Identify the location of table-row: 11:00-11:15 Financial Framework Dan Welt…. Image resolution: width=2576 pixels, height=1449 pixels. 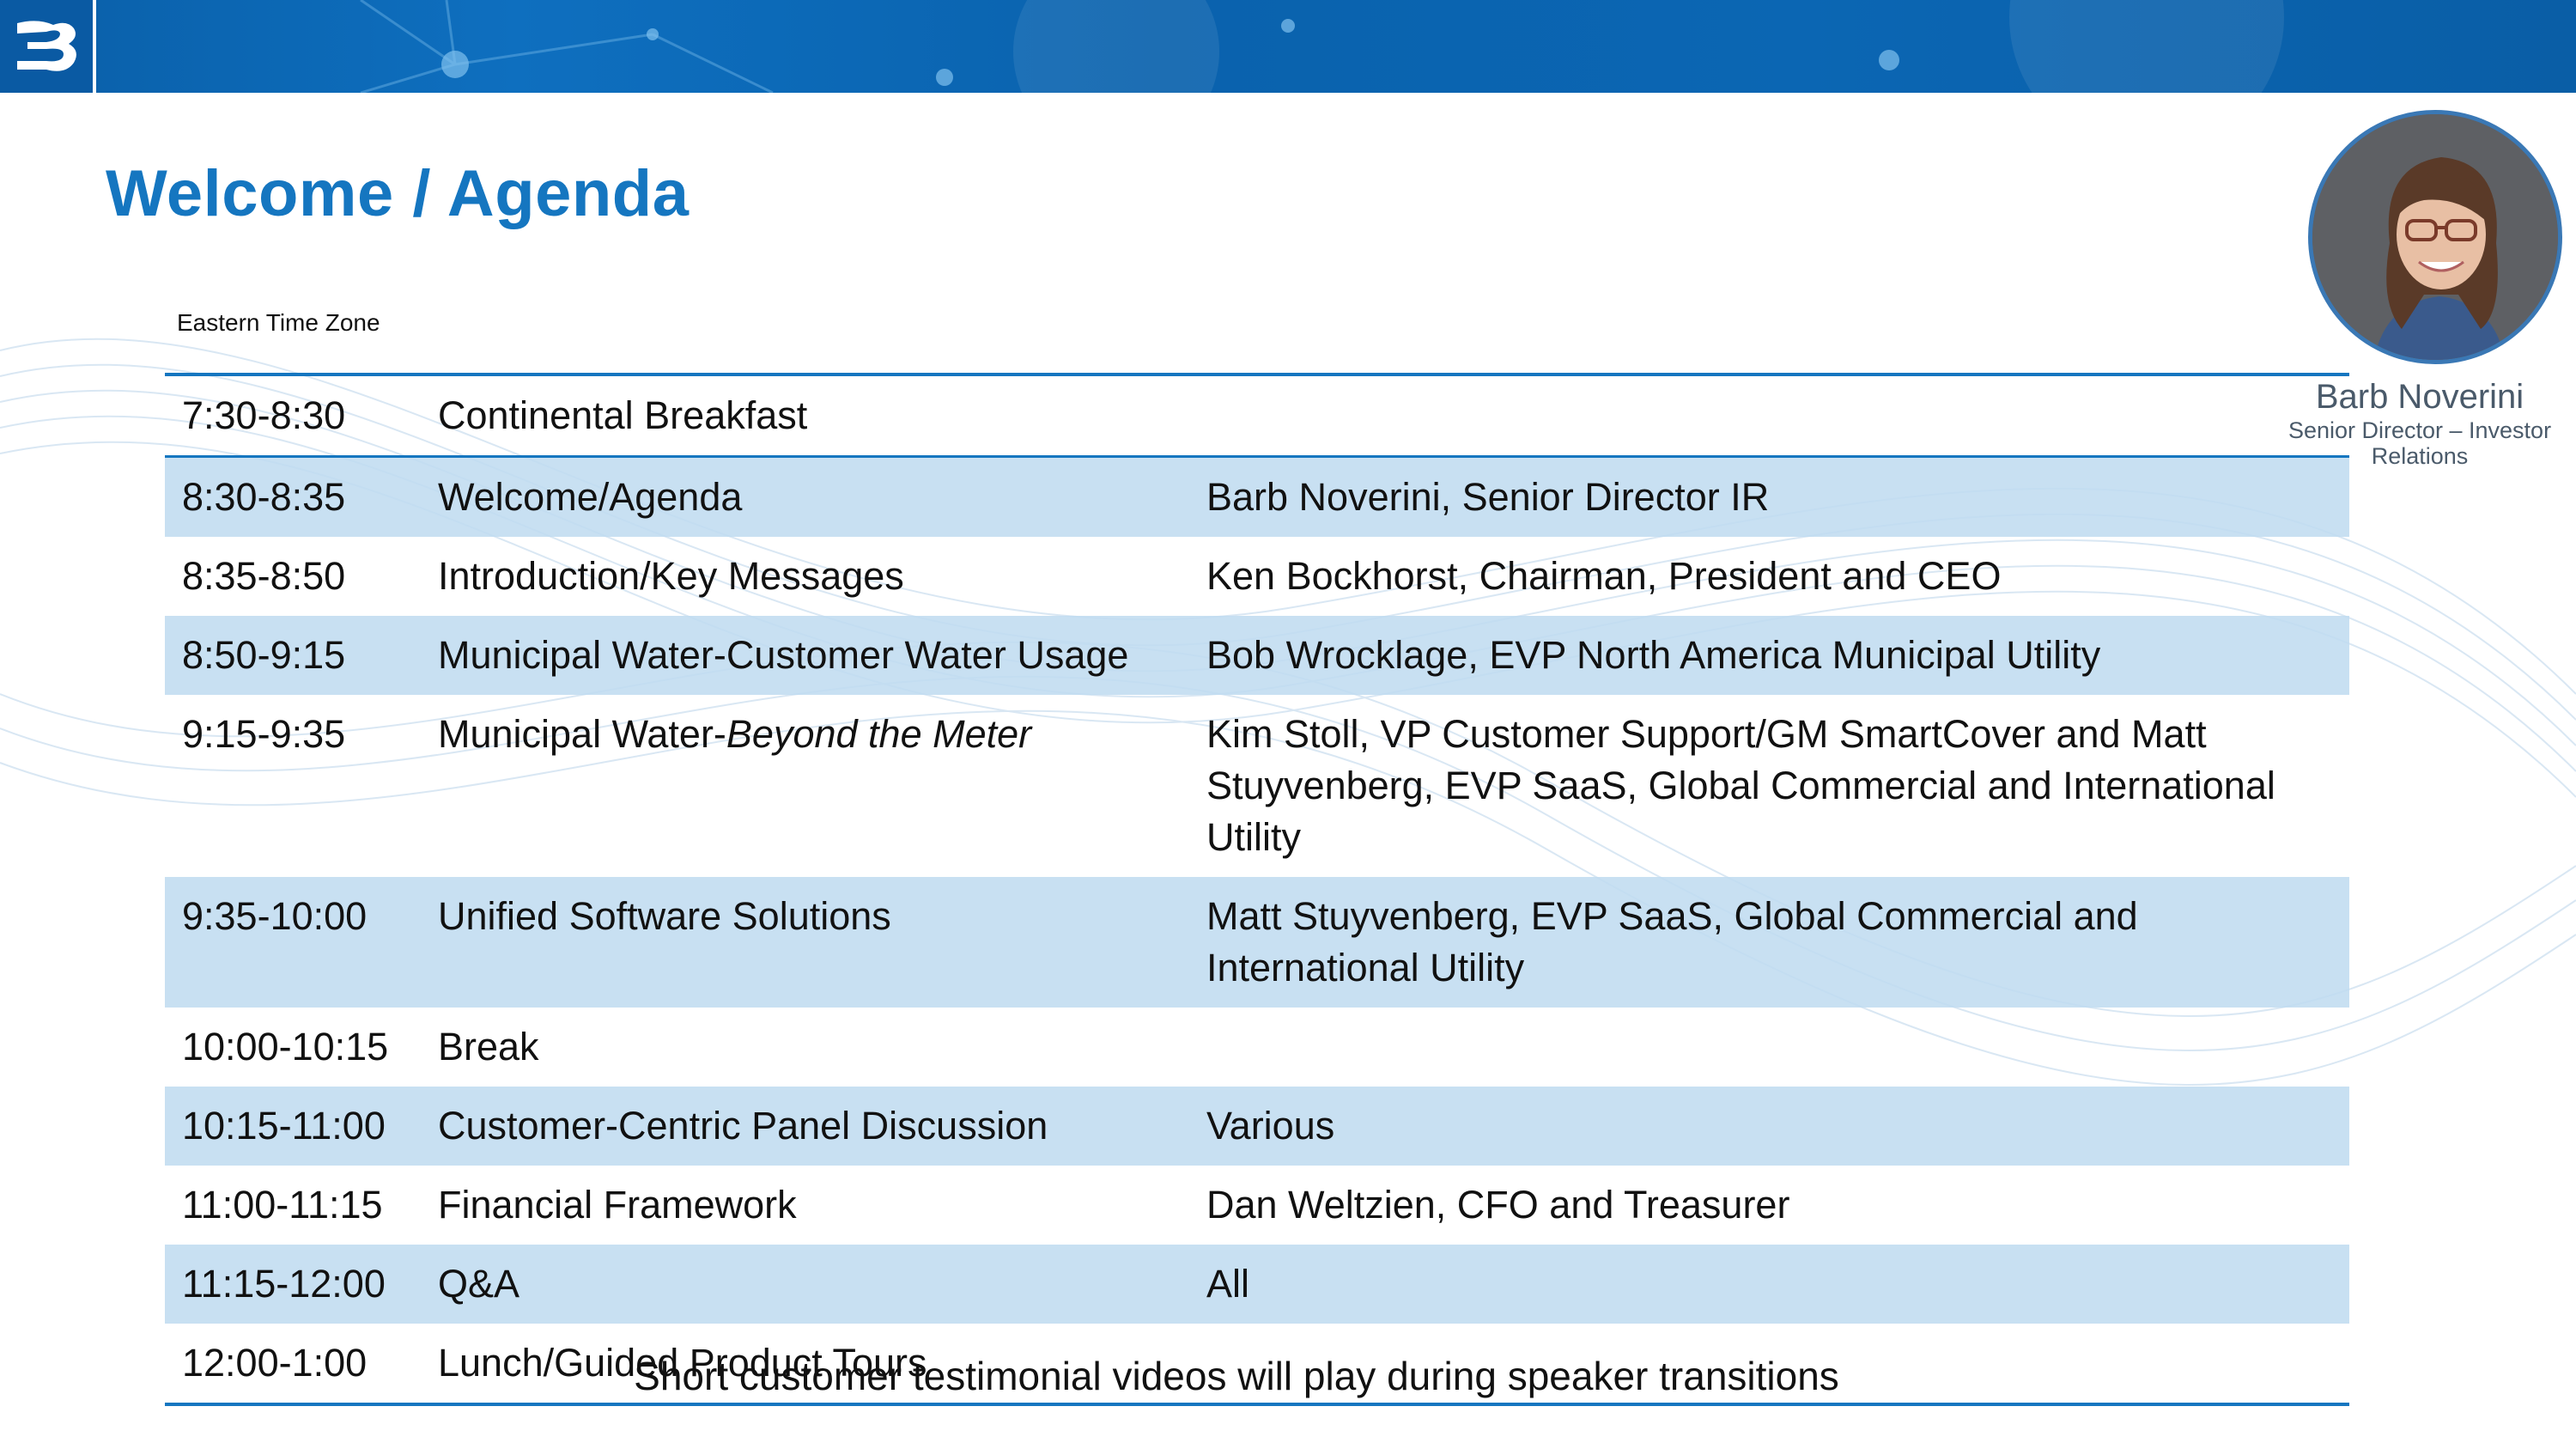
(1257, 1205).